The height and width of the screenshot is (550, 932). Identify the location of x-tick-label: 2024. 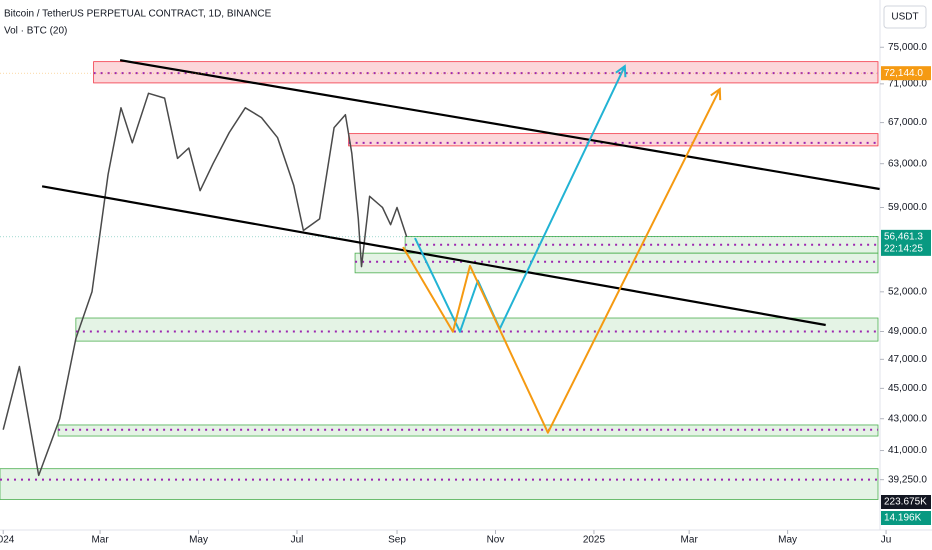
(7, 540).